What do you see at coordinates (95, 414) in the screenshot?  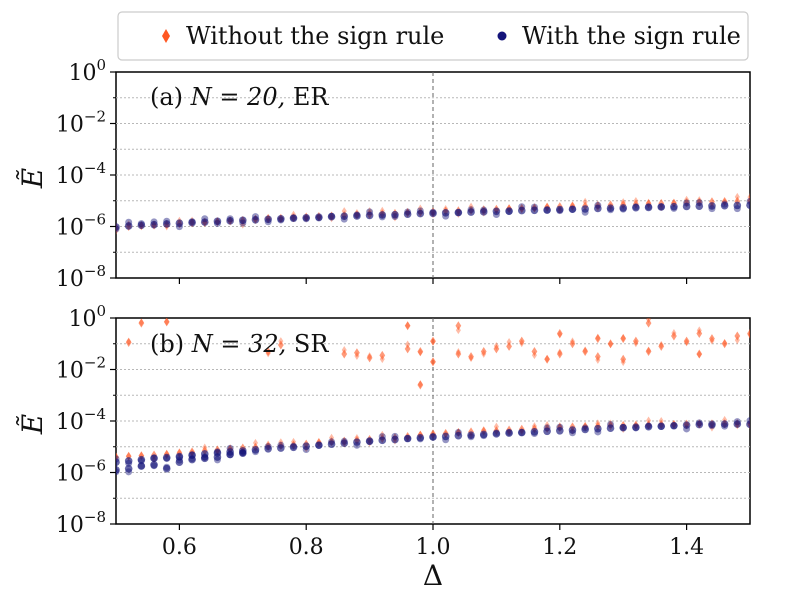 I see `y-tick-exponent: −4` at bounding box center [95, 414].